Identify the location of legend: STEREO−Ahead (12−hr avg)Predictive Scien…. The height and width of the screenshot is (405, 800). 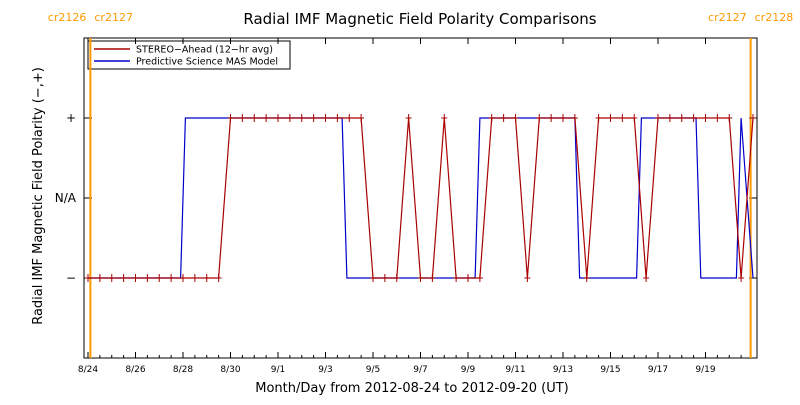
(189, 55).